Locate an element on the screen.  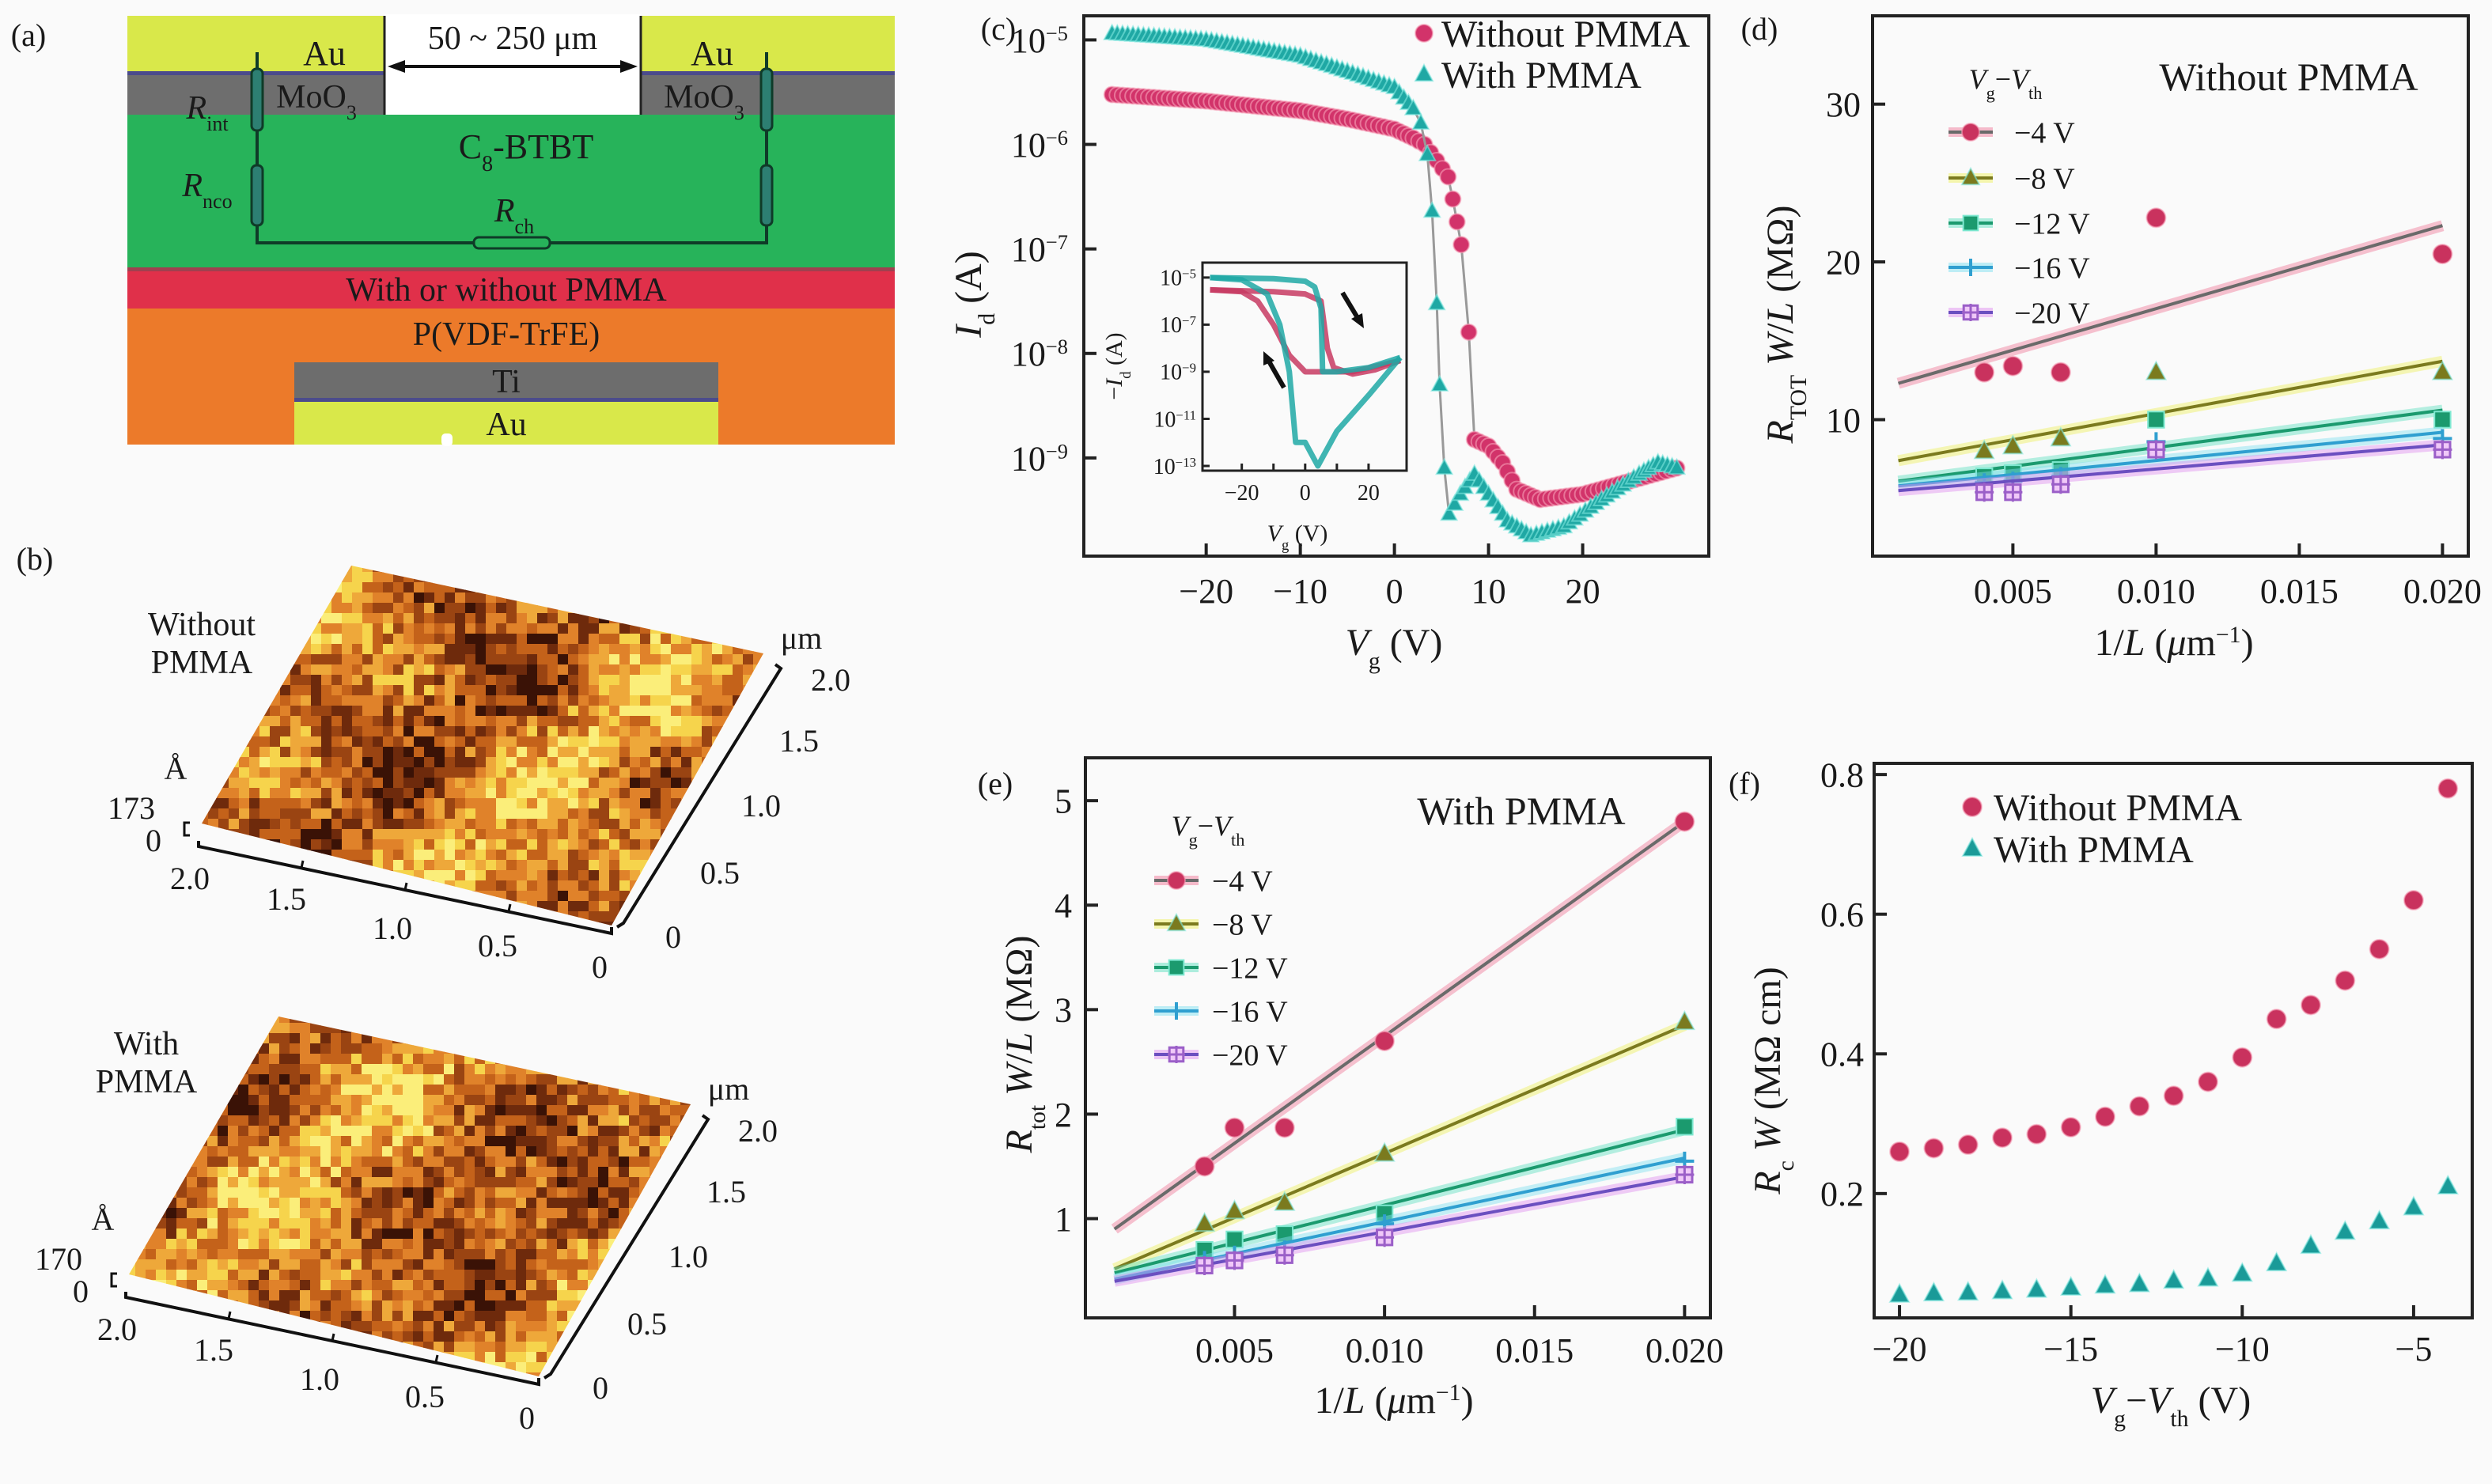
label-subscript: nco is located at coordinates (218, 201).